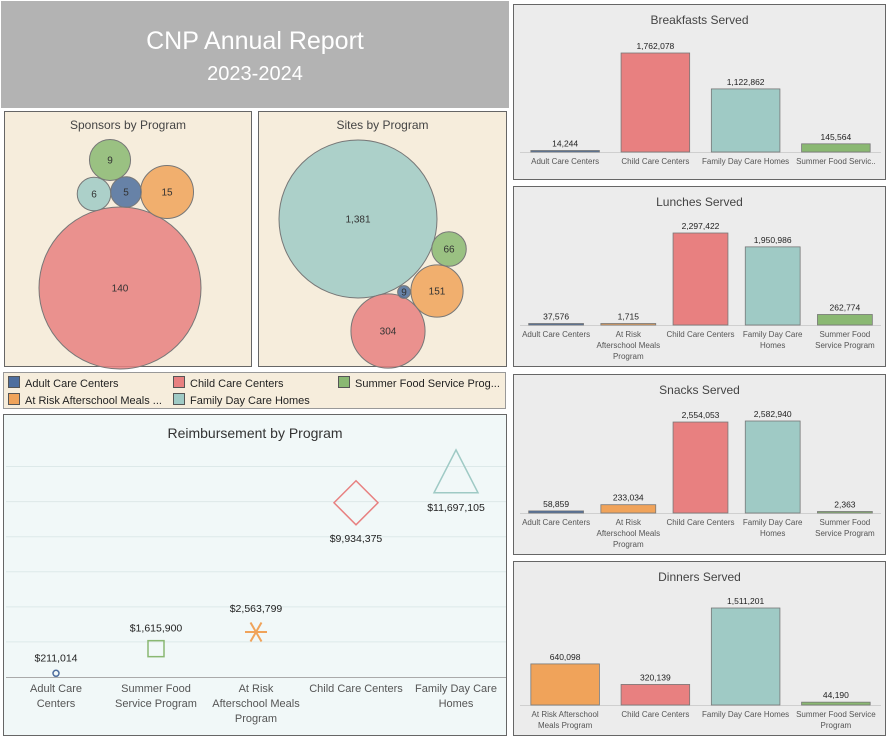 The width and height of the screenshot is (889, 738). What do you see at coordinates (255, 74) in the screenshot?
I see `report-year: 2023-2024` at bounding box center [255, 74].